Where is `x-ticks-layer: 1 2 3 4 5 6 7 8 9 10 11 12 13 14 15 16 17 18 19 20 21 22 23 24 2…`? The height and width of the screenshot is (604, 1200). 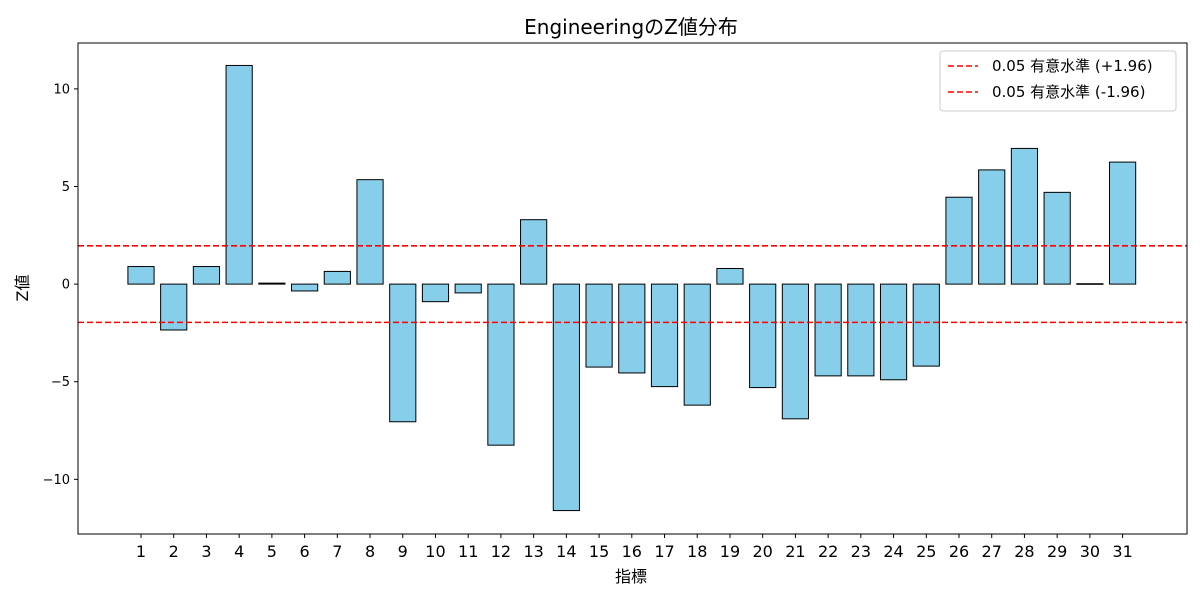 x-ticks-layer: 1 2 3 4 5 6 7 8 9 10 11 12 13 14 15 16 17 18 19 20 21 22 23 24 2… is located at coordinates (634, 547).